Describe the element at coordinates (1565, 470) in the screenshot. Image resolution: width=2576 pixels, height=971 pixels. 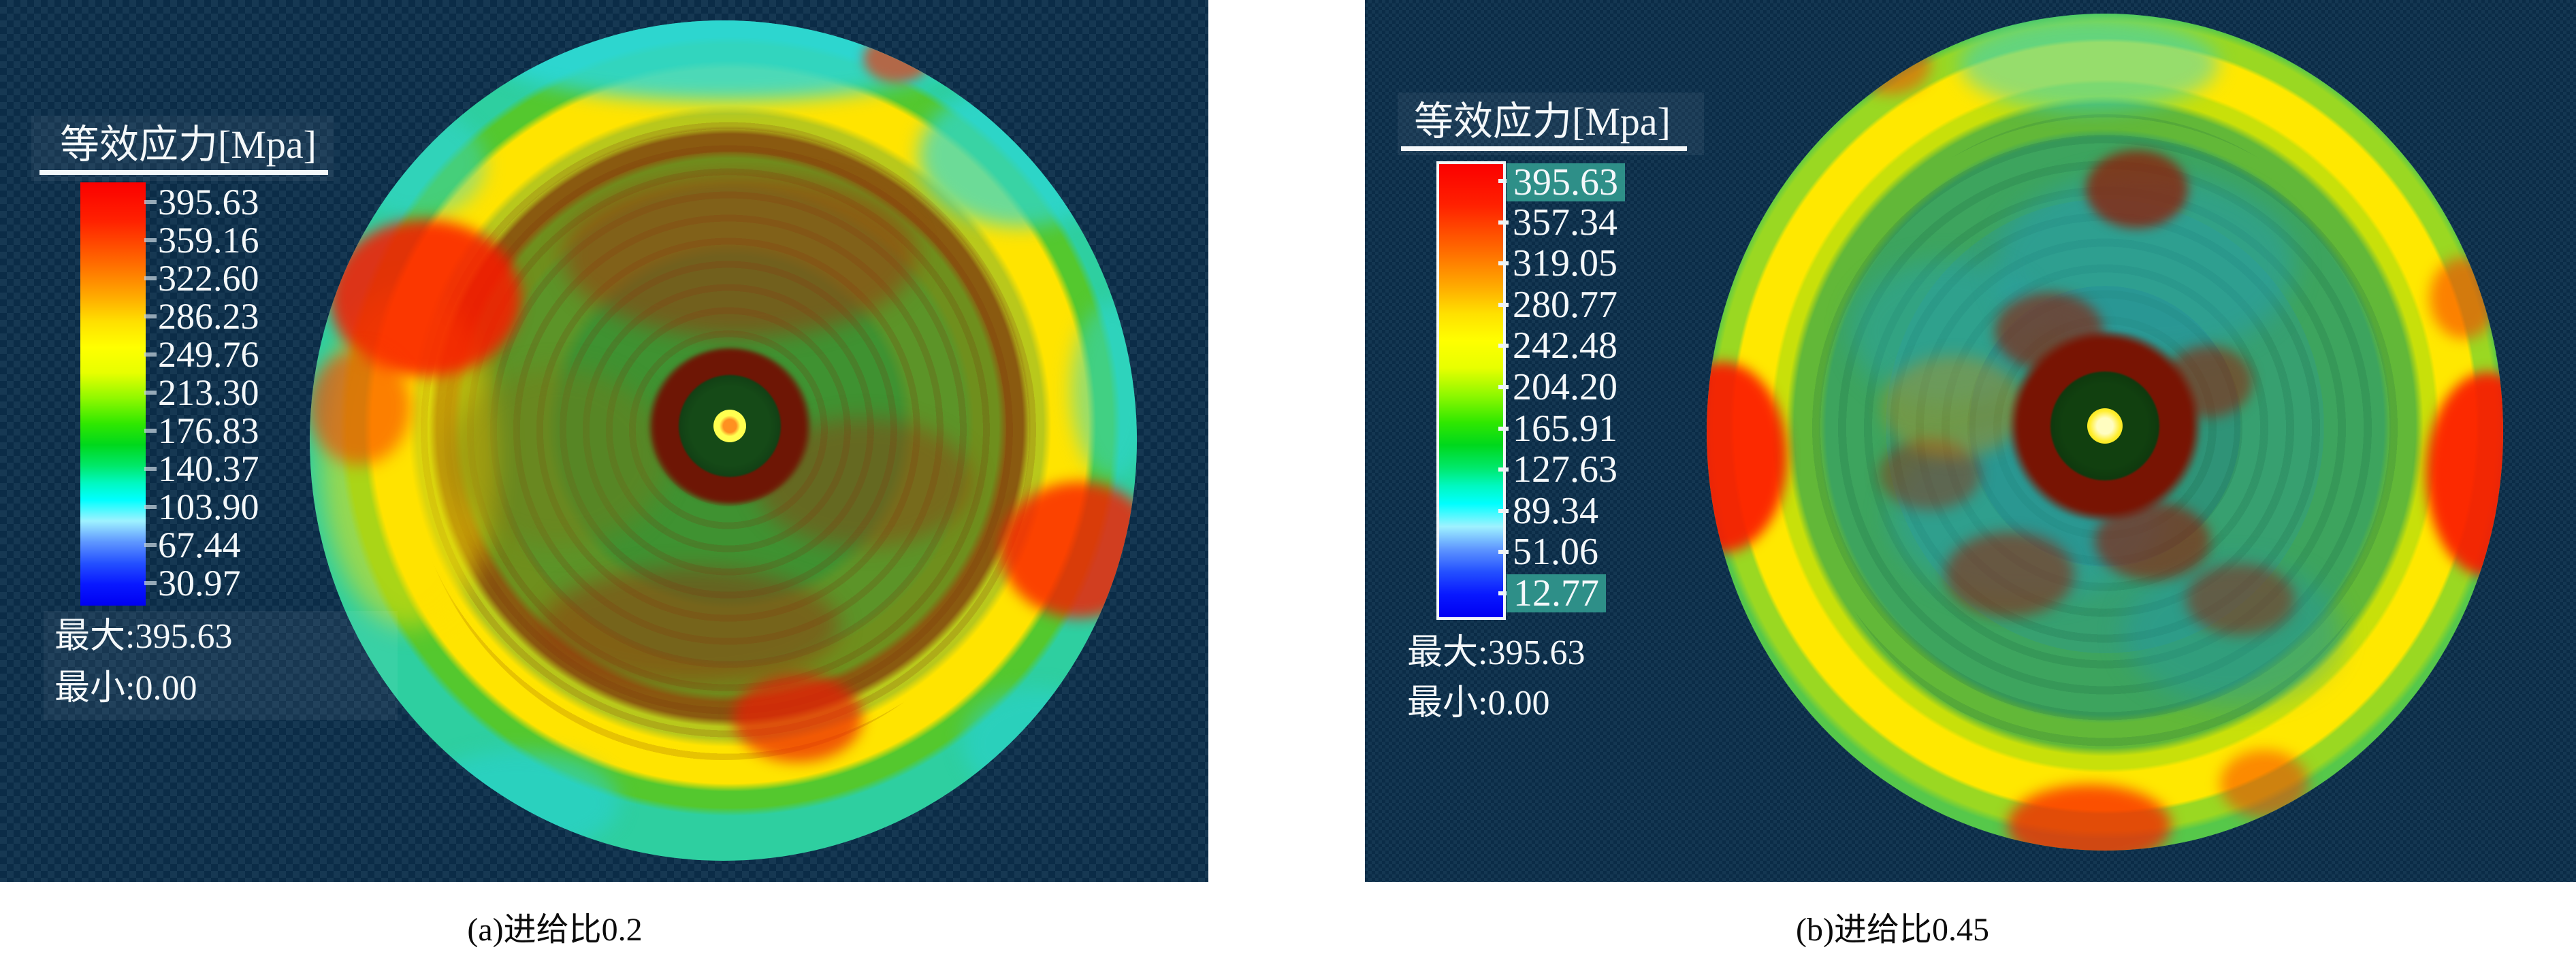
I see `colorbar-tick-label: 127.63` at that location.